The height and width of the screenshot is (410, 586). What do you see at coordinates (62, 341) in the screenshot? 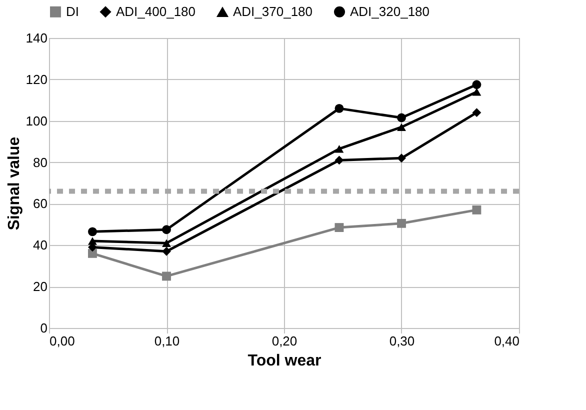
I see `x-tick-label: 0,00` at bounding box center [62, 341].